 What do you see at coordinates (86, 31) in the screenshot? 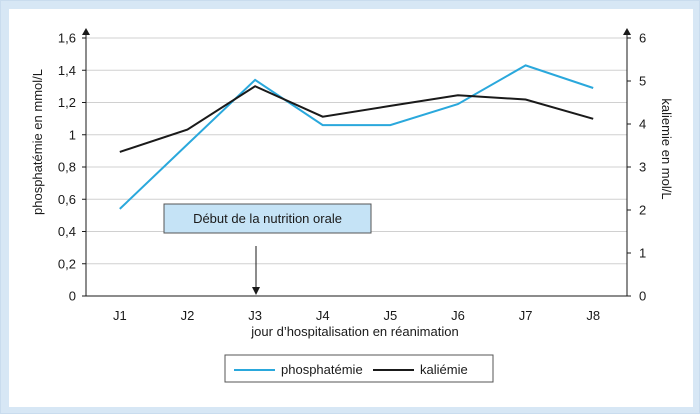
I see `y-axis-arrow` at bounding box center [86, 31].